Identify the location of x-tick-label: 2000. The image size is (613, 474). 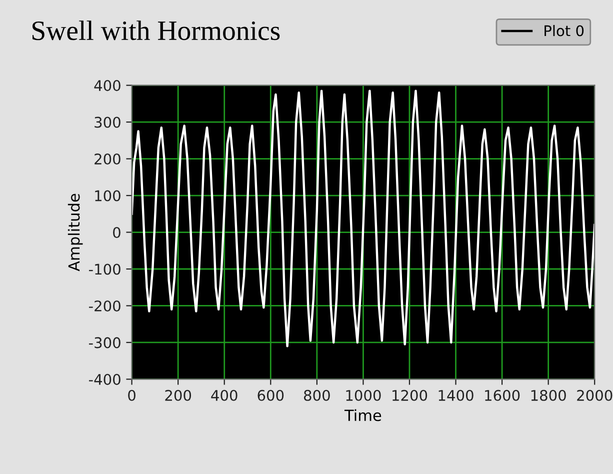
(594, 395).